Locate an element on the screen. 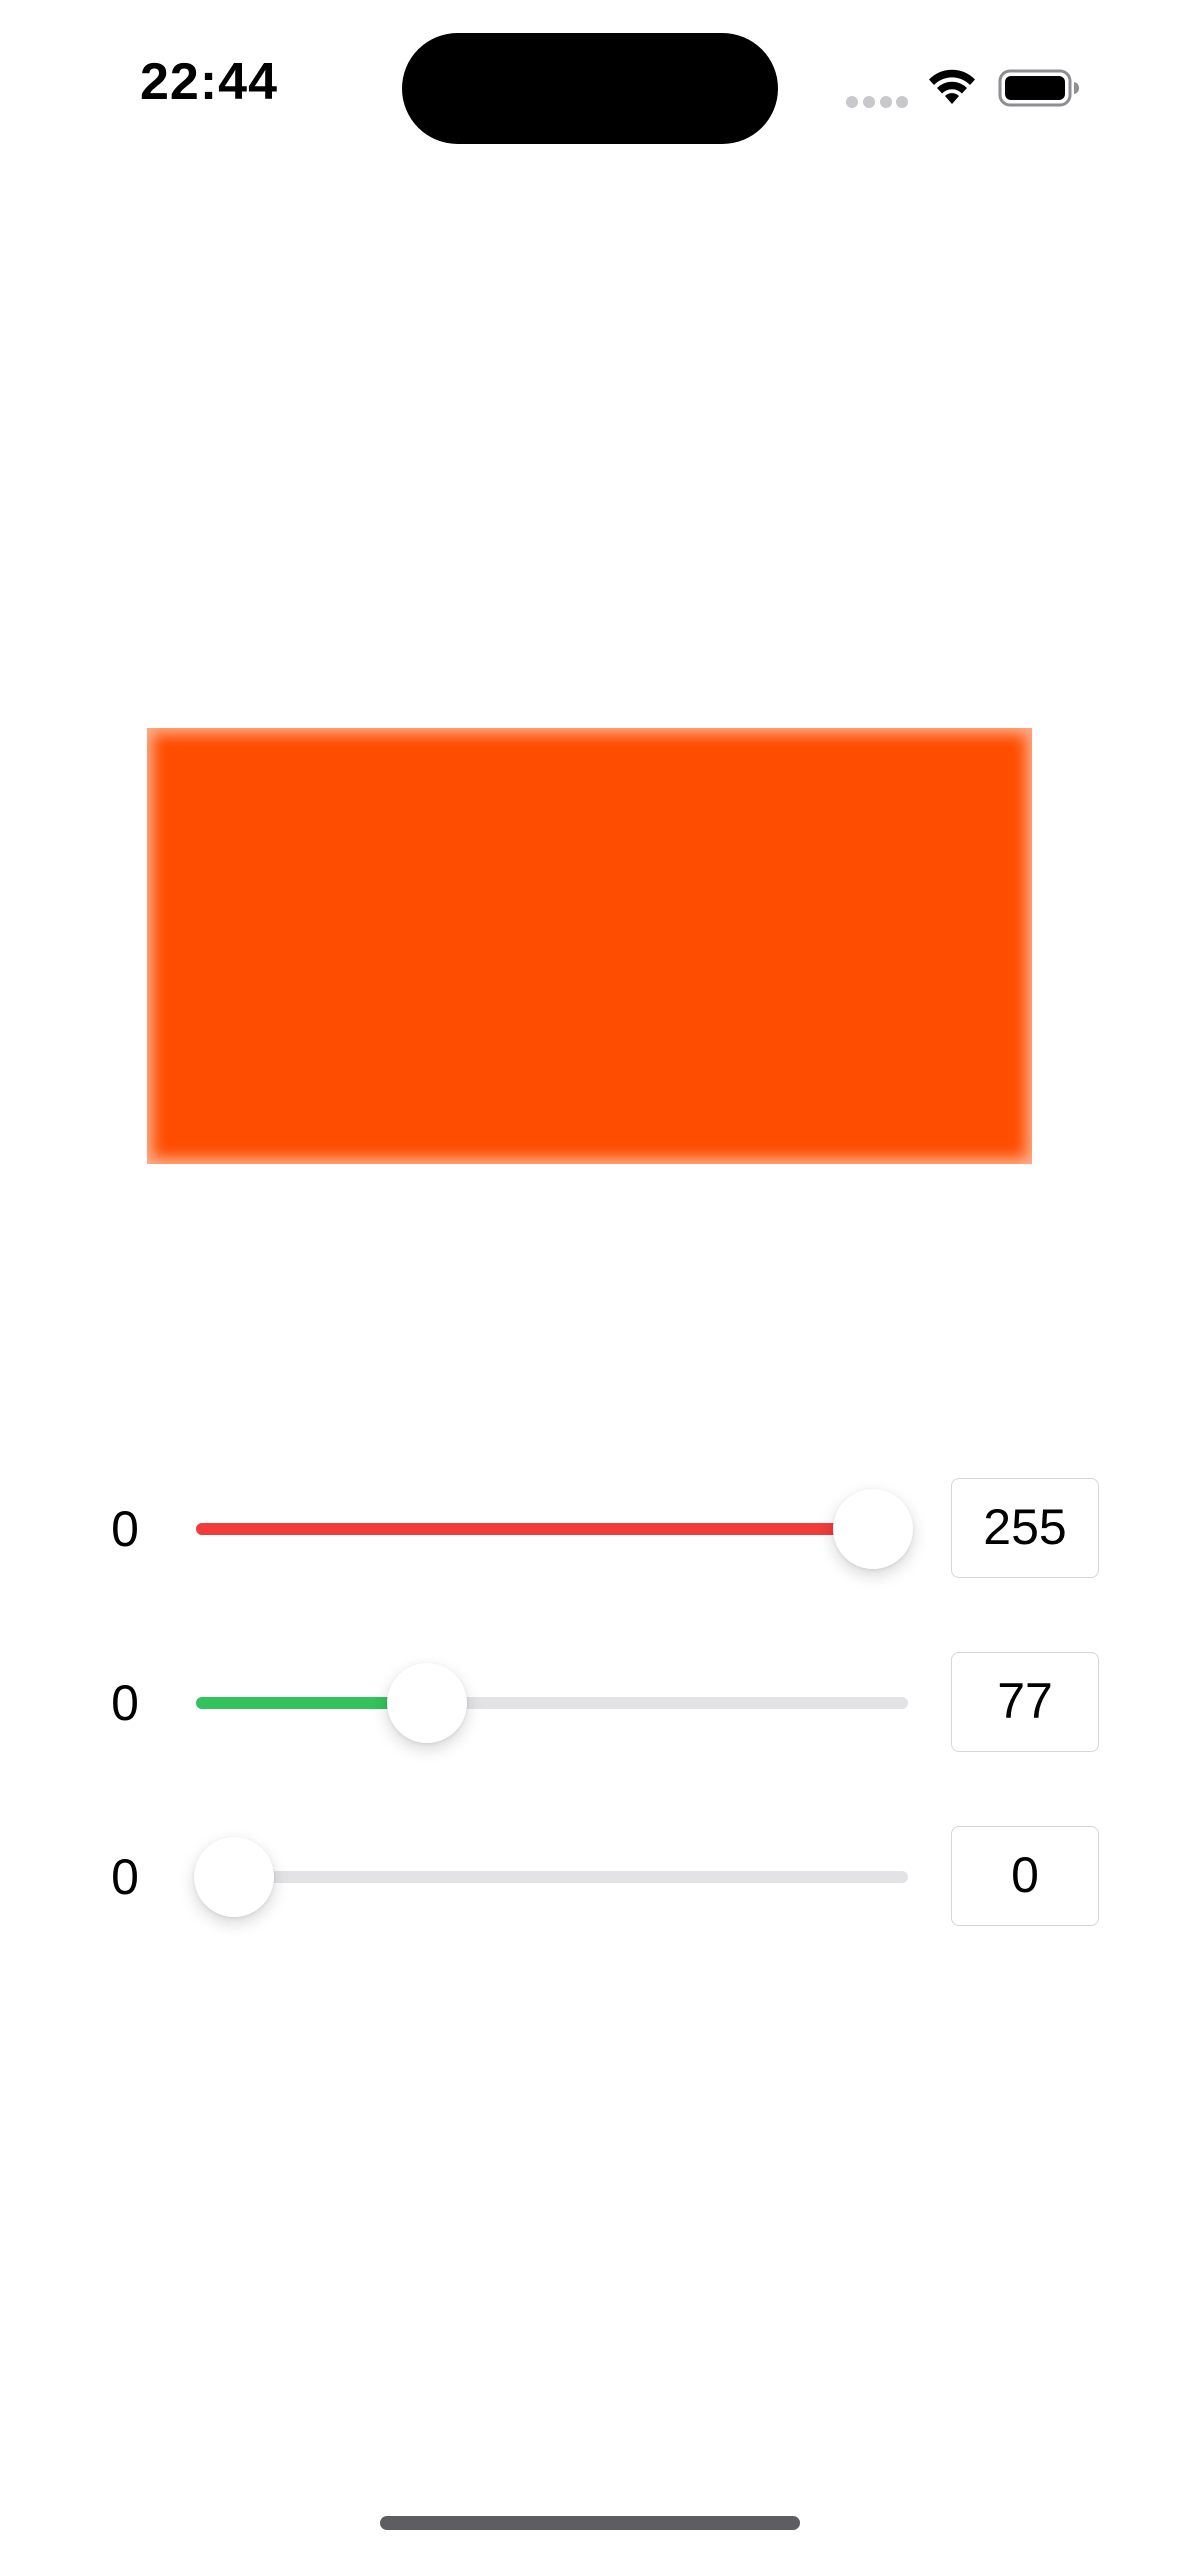 This screenshot has height=2556, width=1179. home-indicator is located at coordinates (590, 2523).